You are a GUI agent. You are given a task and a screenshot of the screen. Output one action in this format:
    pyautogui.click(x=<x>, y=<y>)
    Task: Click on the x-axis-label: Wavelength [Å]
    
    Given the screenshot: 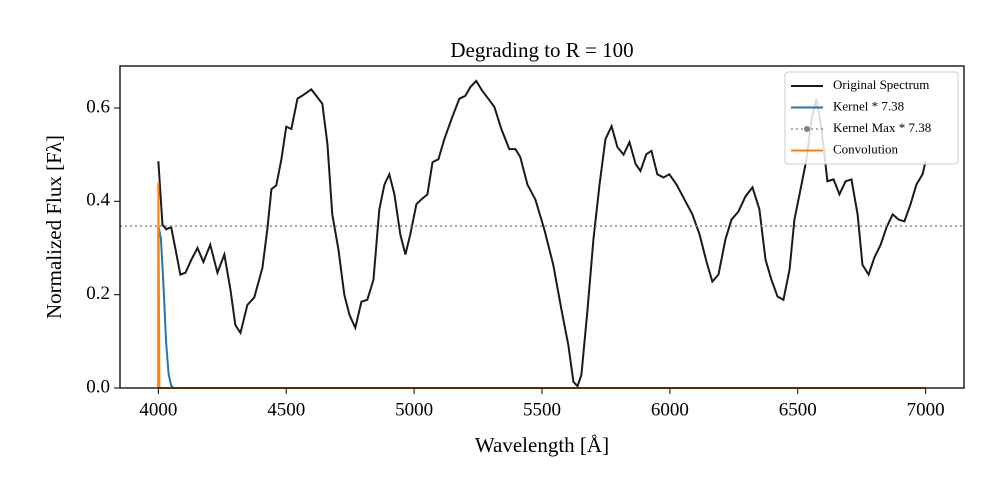 What is the action you would take?
    pyautogui.click(x=542, y=445)
    